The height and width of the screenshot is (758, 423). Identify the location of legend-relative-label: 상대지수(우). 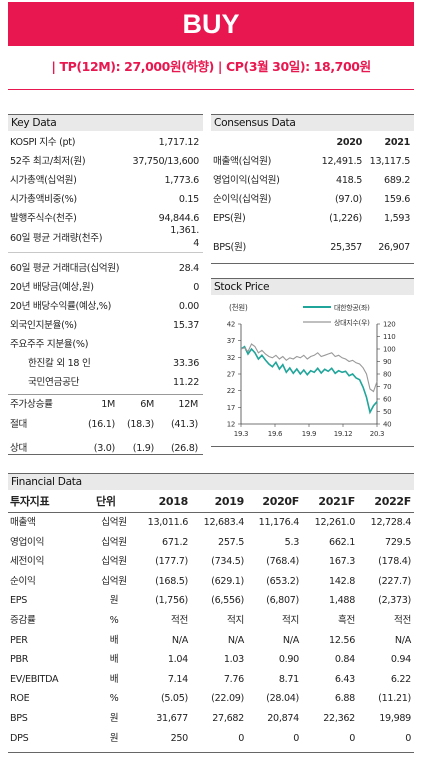
(352, 322).